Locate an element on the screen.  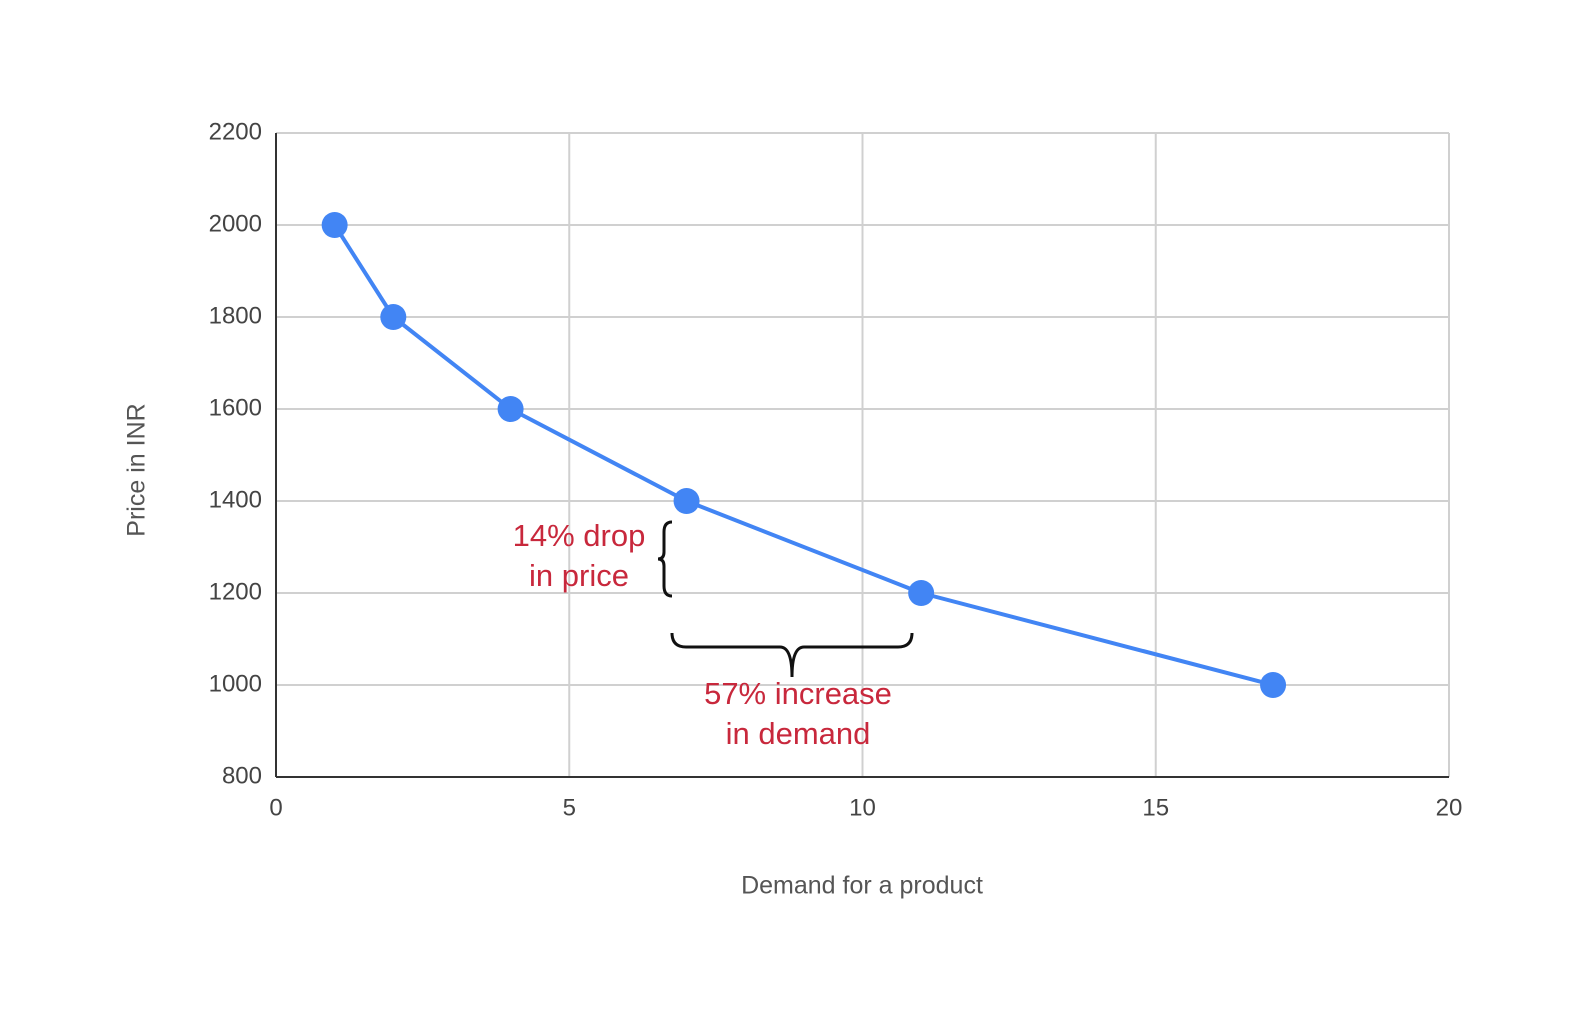
x-tick-label: 0 is located at coordinates (275, 807).